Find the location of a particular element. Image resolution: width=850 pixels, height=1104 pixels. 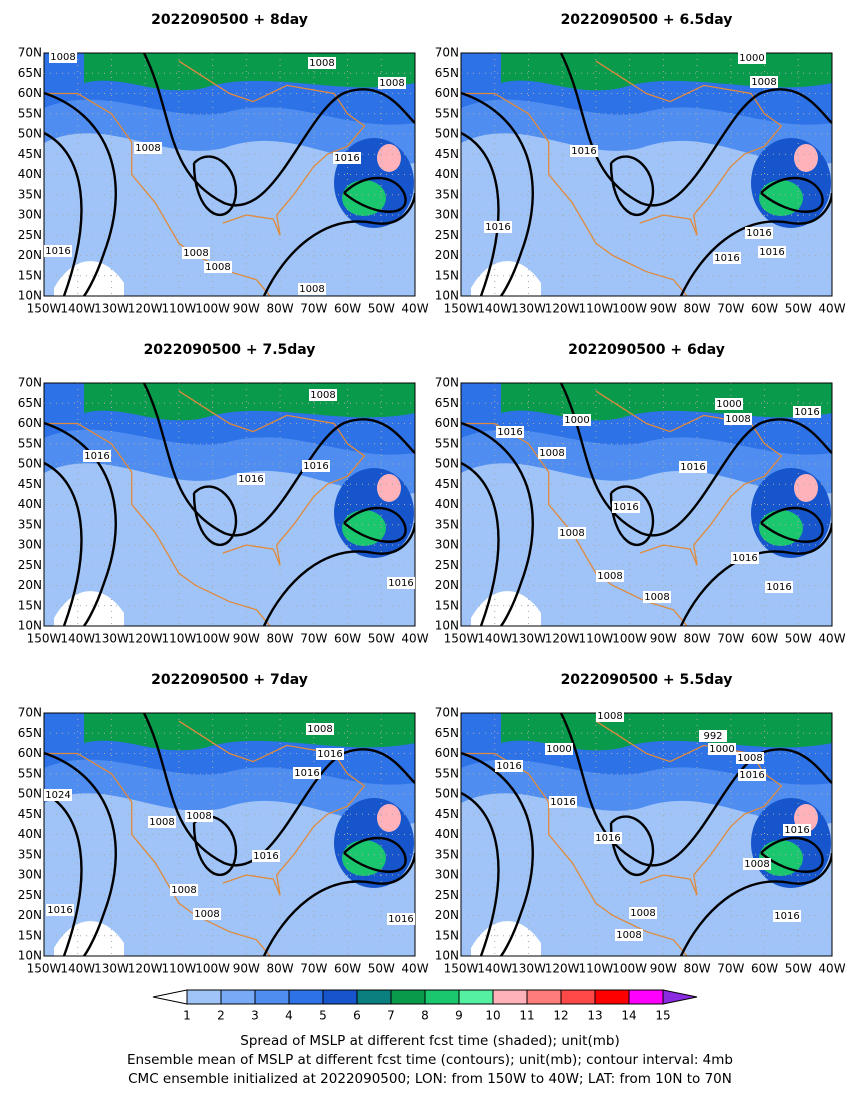

shade-spot is located at coordinates (364, 858).